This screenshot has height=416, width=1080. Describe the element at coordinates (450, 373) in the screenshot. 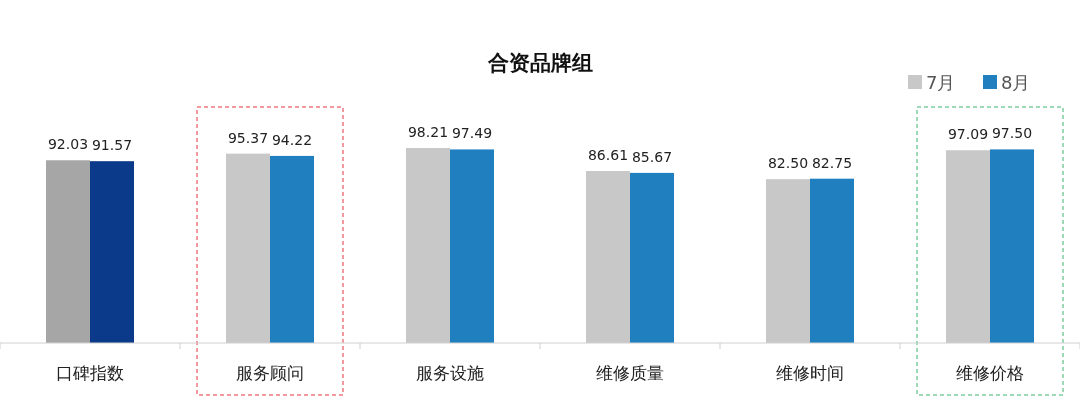

I see `x-tick-label: 服务设施` at that location.